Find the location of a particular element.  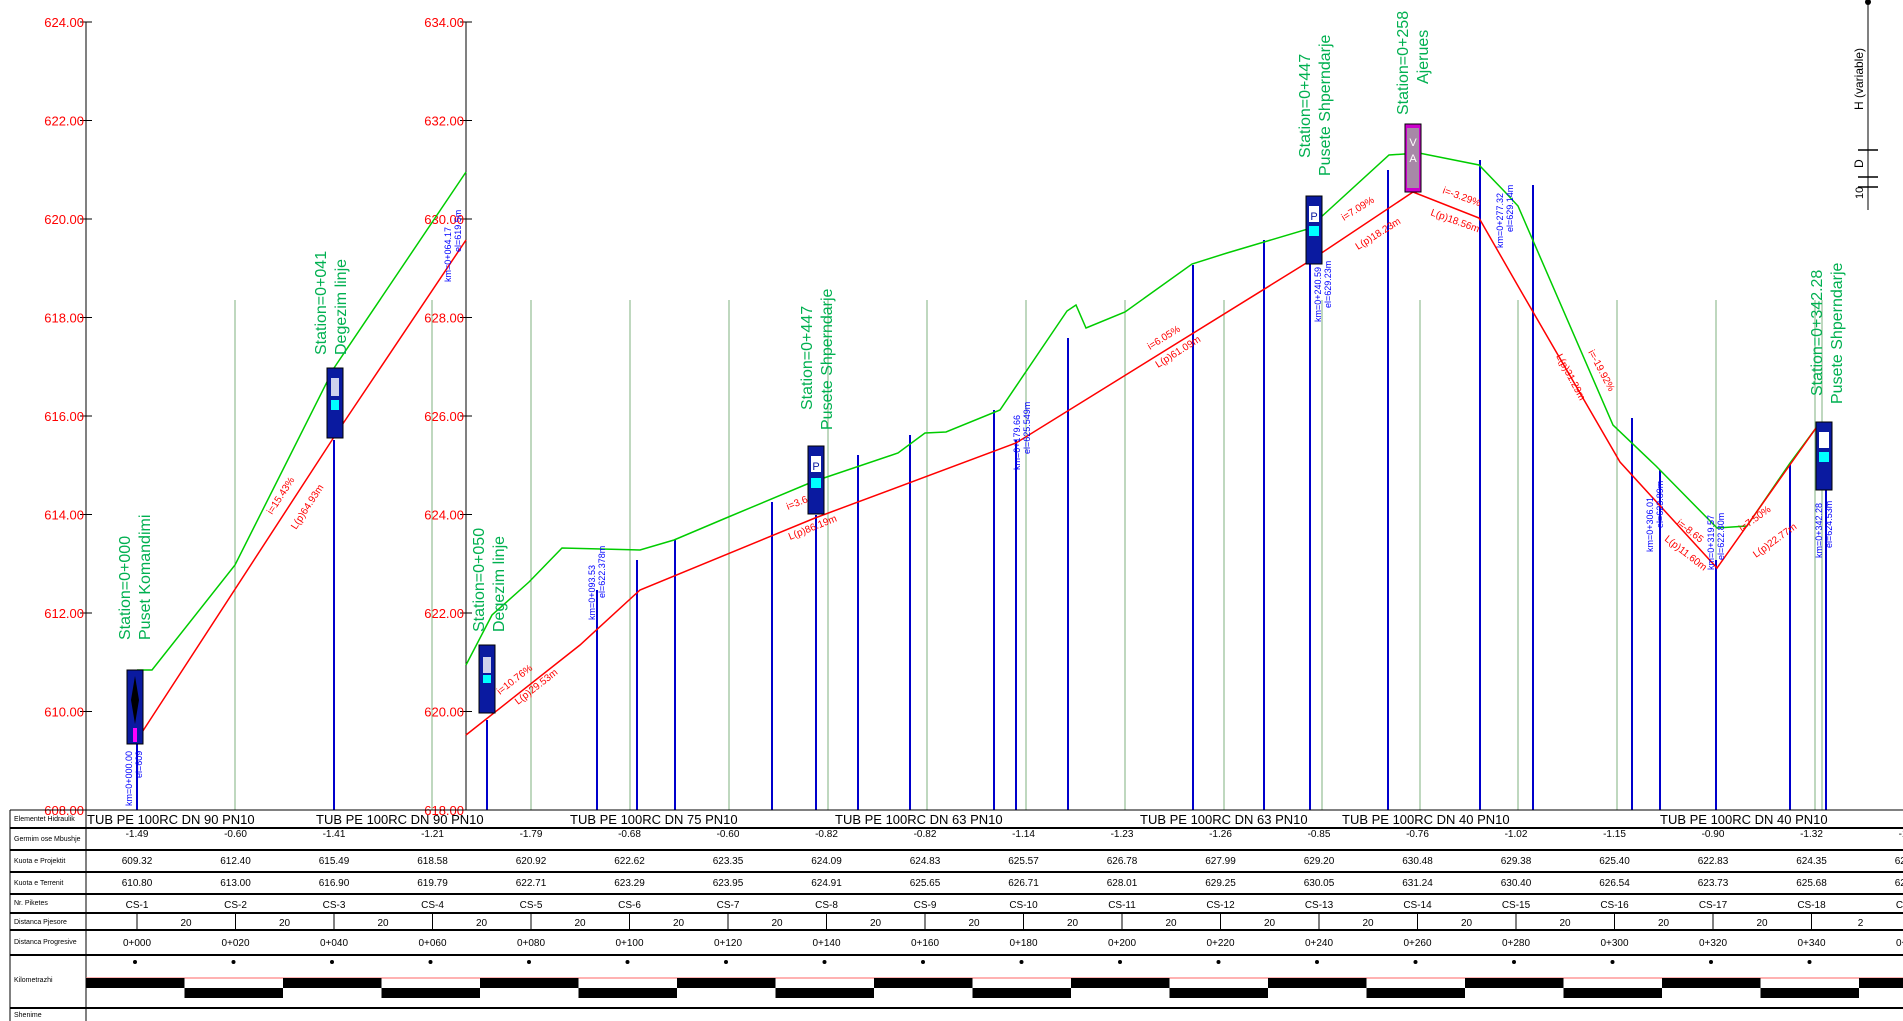

row-header: Distanca Progresive is located at coordinates (45, 942).